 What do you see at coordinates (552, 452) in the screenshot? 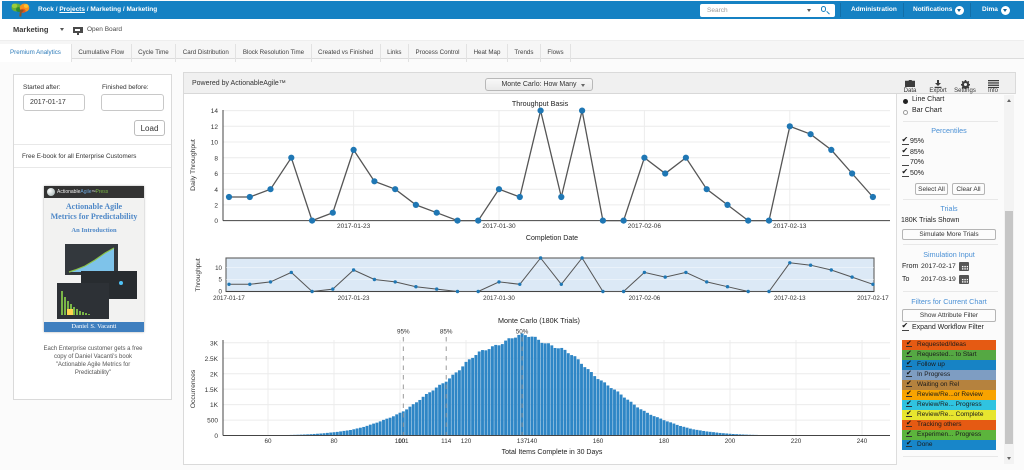
I see `svg-text:Total Items Complete in 30 Day: Total Items Complete in 30 Days` at bounding box center [552, 452].